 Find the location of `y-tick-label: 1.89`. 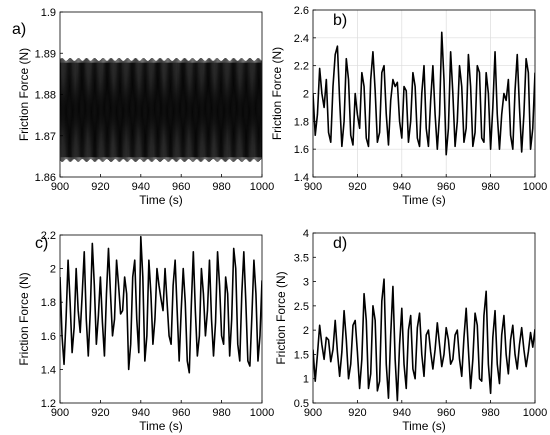

y-tick-label: 1.89 is located at coordinates (45, 54).